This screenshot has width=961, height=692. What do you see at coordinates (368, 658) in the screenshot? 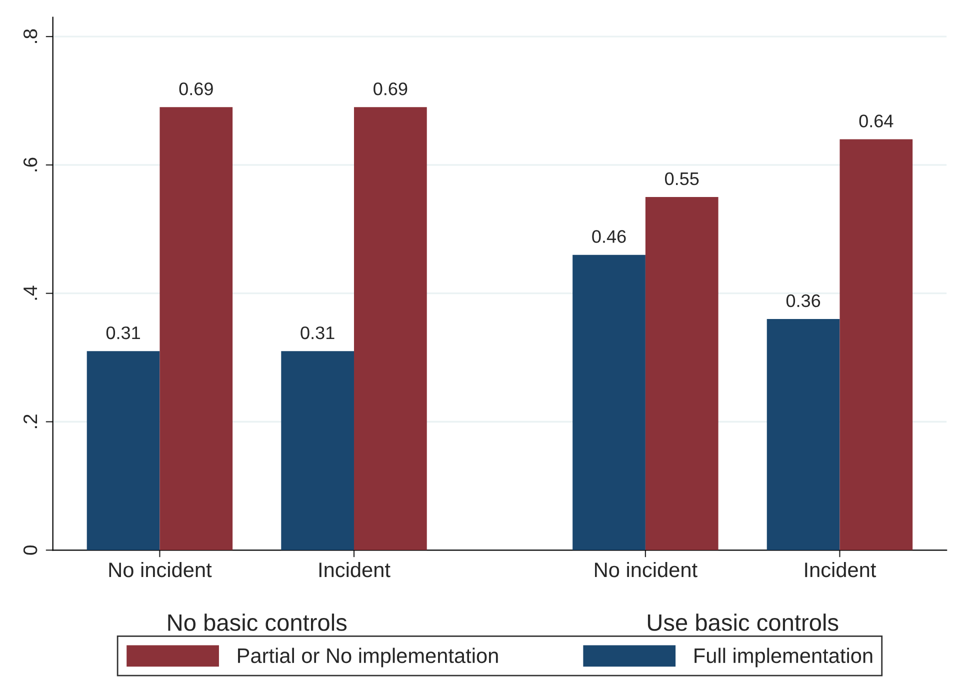
I see `legend-label: Partial or No implementation` at bounding box center [368, 658].